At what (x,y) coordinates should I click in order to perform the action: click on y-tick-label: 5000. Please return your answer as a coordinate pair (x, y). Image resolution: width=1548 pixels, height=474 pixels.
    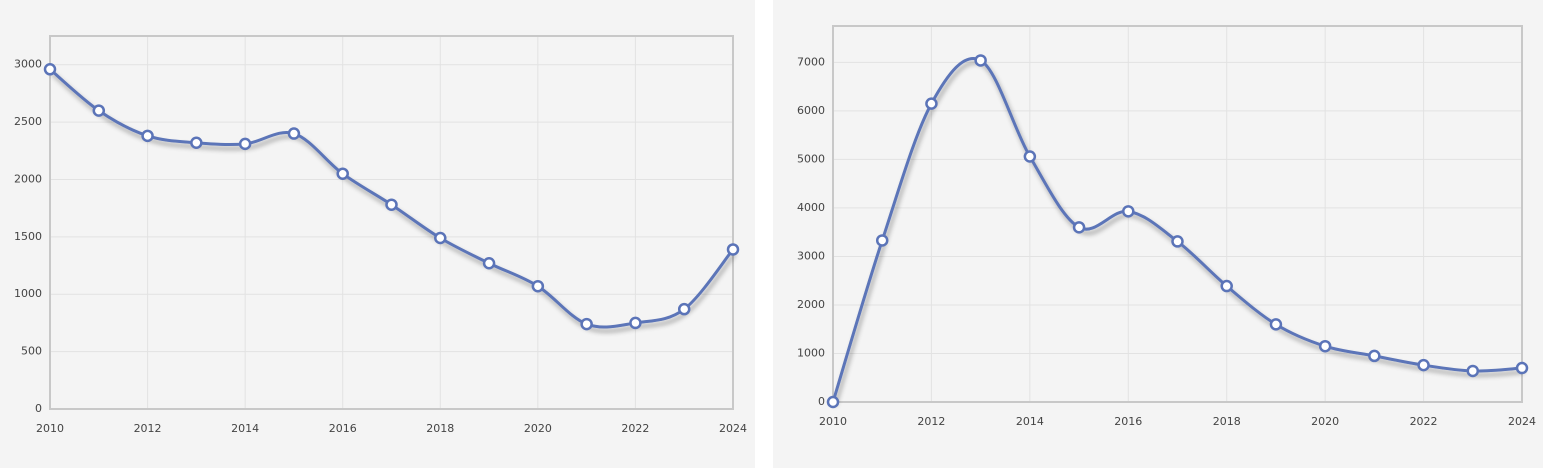
    Looking at the image, I should click on (811, 158).